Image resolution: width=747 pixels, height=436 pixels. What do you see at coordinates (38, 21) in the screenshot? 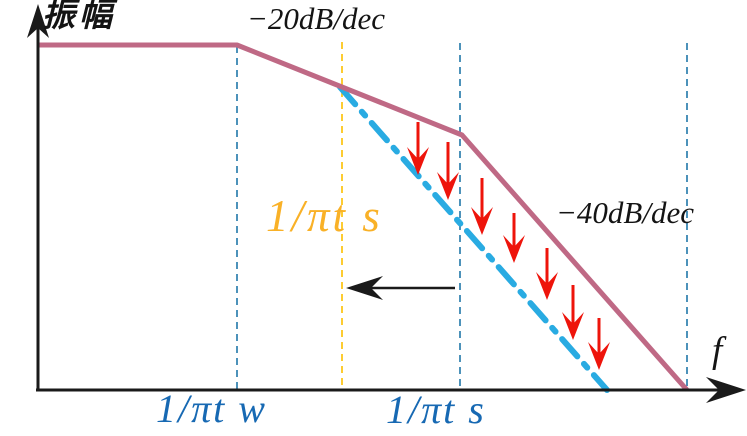
I see `y-axis-arrowhead-icon` at bounding box center [38, 21].